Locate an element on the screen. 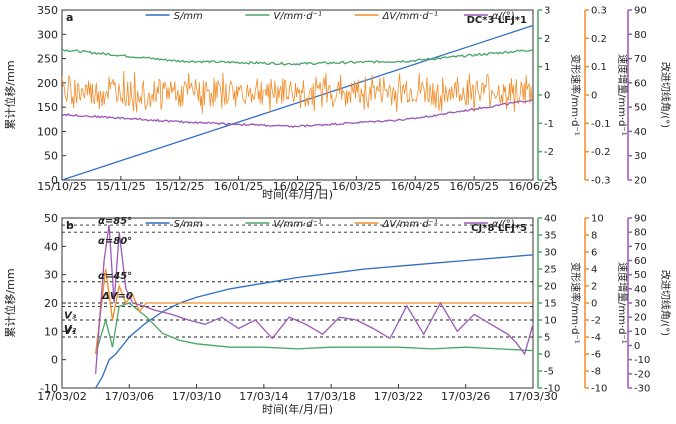 Image resolution: width=676 pixels, height=424 pixels. right-axis-tick-label: -4 is located at coordinates (596, 338).